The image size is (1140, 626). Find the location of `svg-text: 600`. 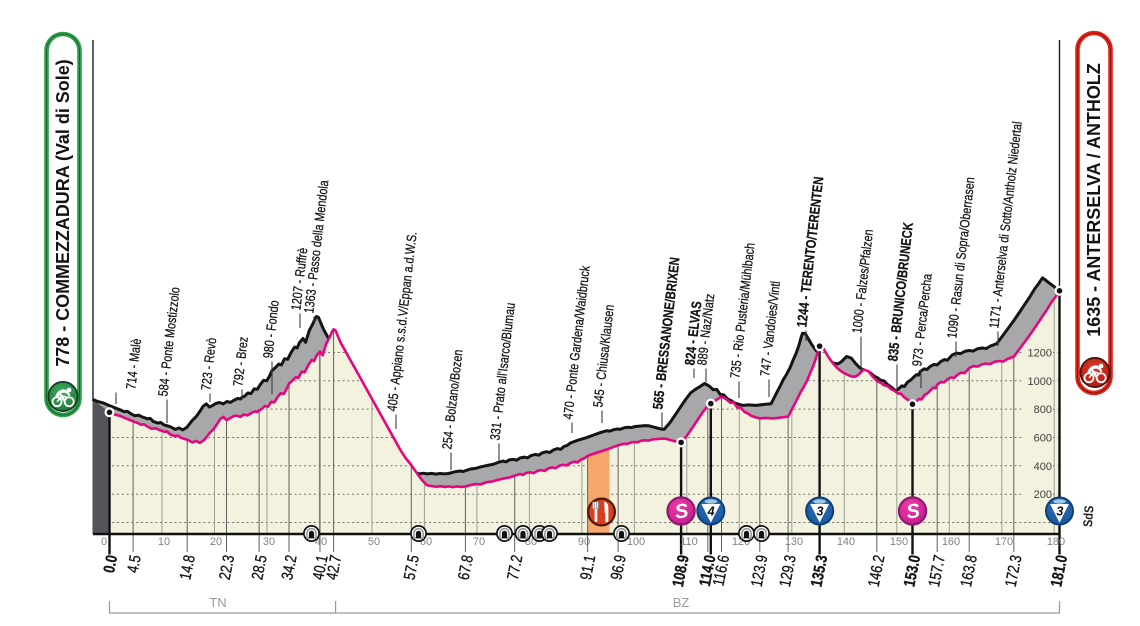

svg-text: 600 is located at coordinates (1043, 439).